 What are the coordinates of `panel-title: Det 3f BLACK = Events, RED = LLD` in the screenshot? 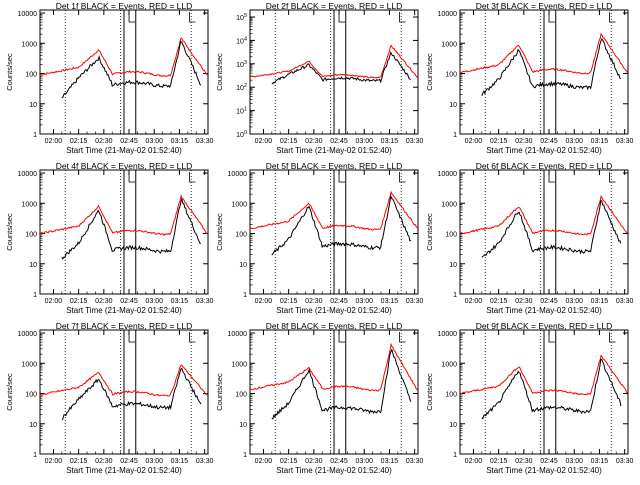 It's located at (544, 6).